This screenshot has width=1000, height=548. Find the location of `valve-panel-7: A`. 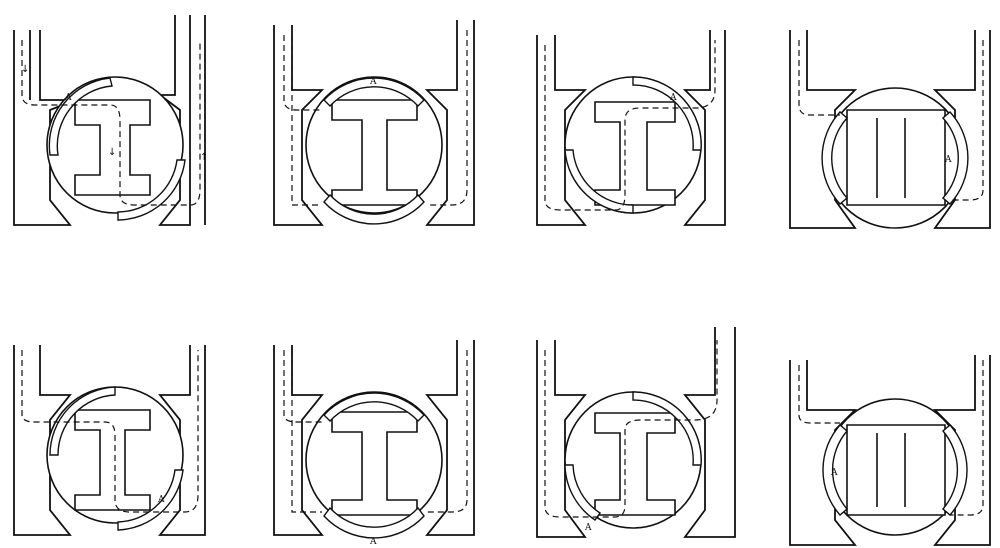

valve-panel-7: A is located at coordinates (636, 432).